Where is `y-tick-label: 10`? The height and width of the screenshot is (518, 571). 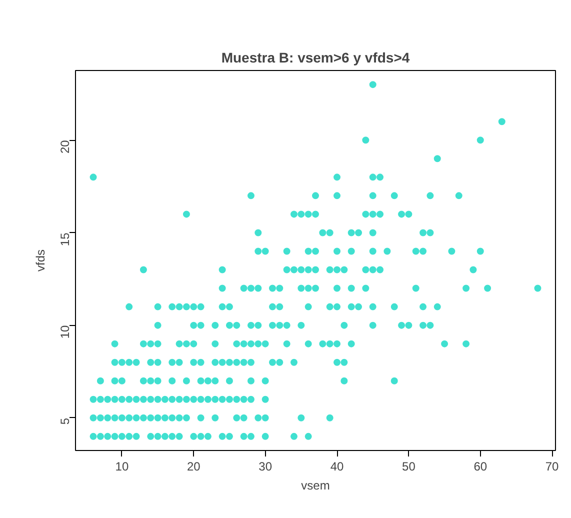 y-tick-label: 10 is located at coordinates (65, 331).